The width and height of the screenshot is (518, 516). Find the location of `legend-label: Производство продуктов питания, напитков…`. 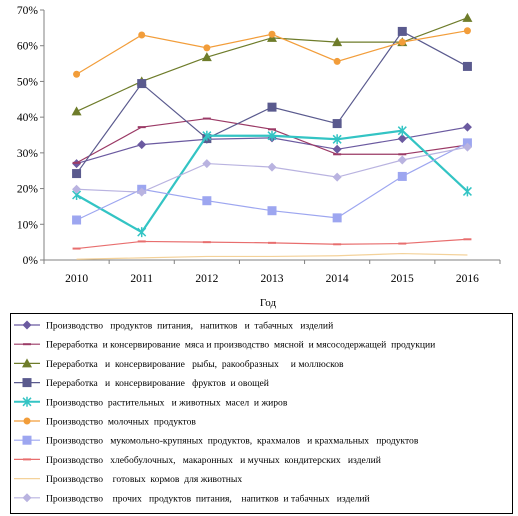

legend-label: Производство продуктов питания, напитков… is located at coordinates (189, 326).